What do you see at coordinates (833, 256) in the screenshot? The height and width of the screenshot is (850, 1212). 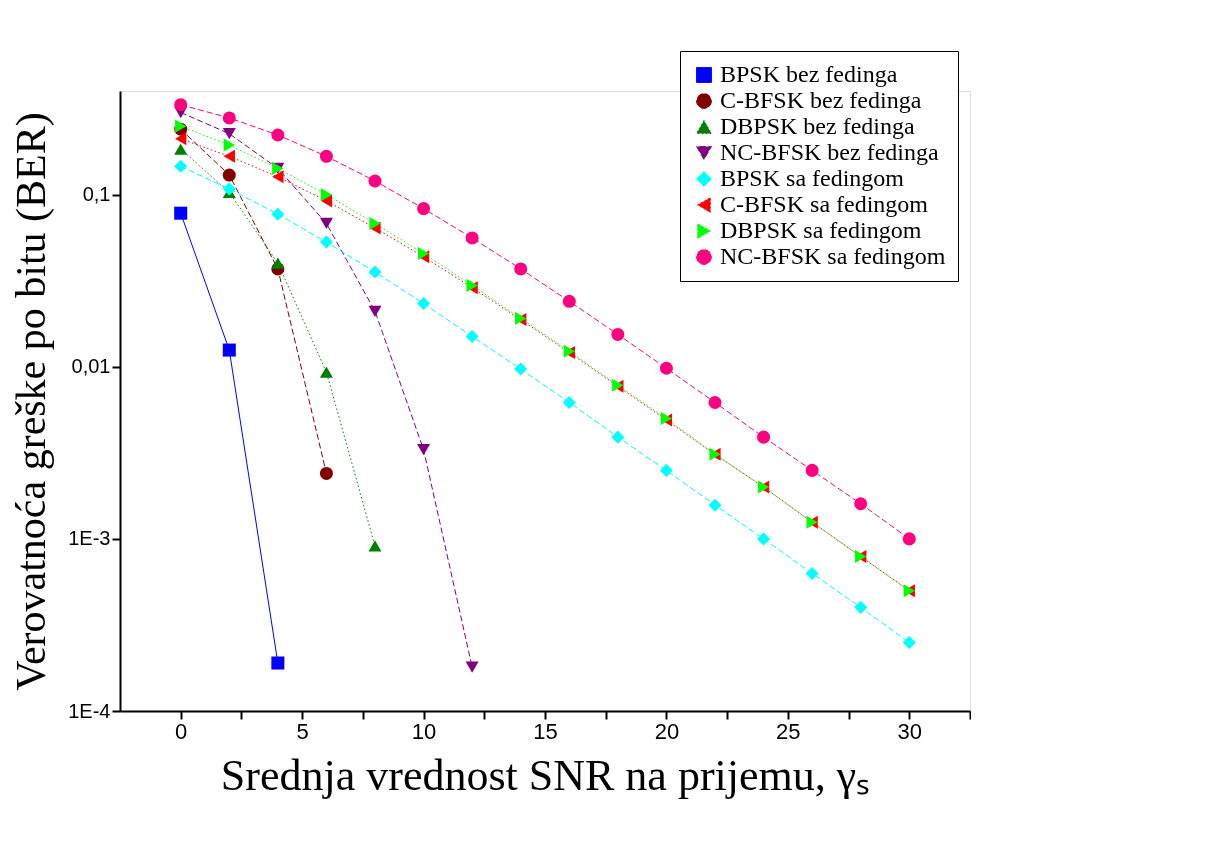 I see `legend-label: NC-BFSK sa fedingom` at bounding box center [833, 256].